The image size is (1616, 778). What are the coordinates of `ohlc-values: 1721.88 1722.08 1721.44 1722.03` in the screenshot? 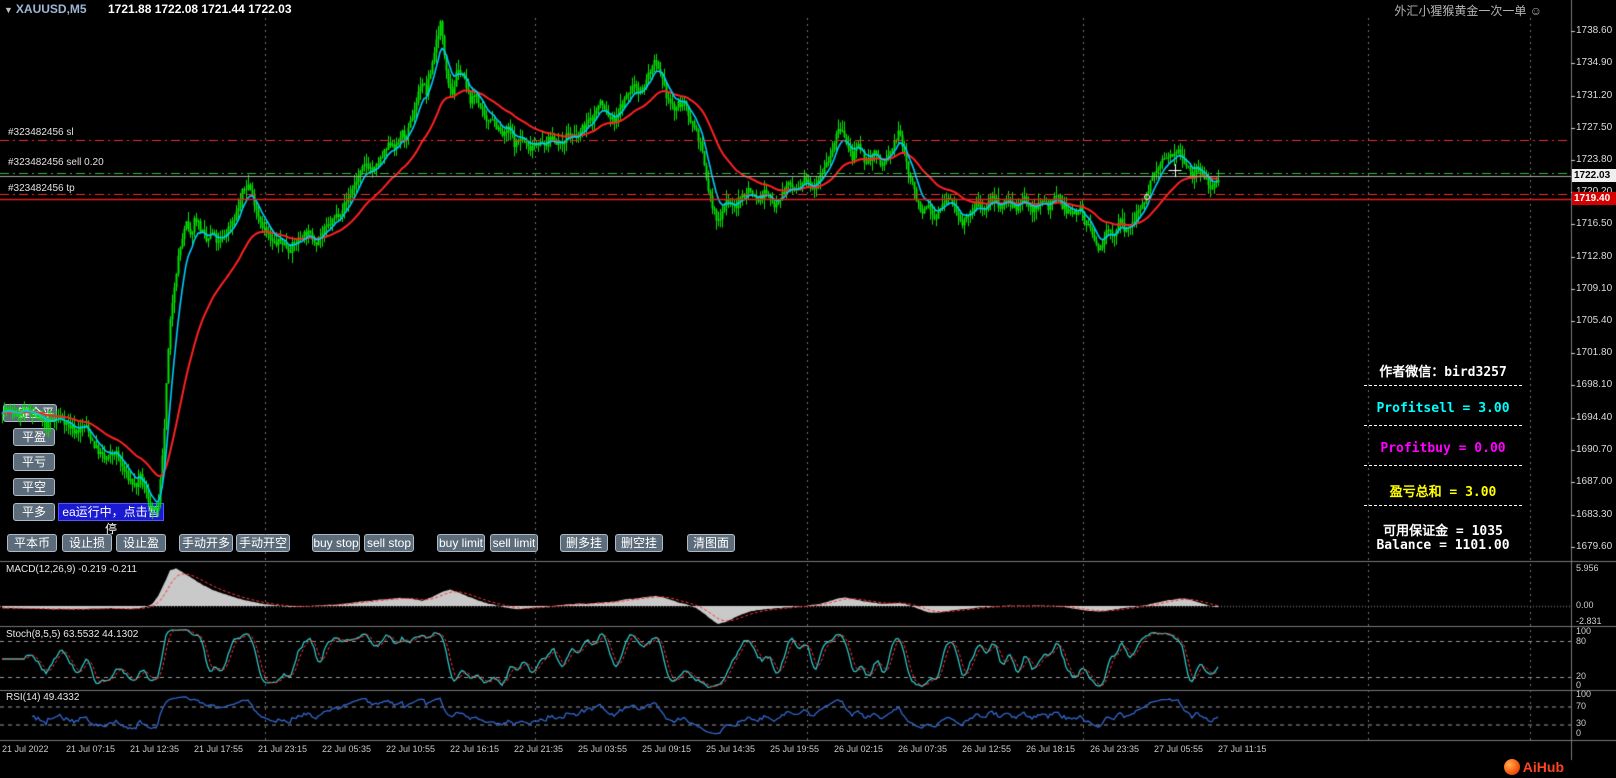 It's located at (200, 9).